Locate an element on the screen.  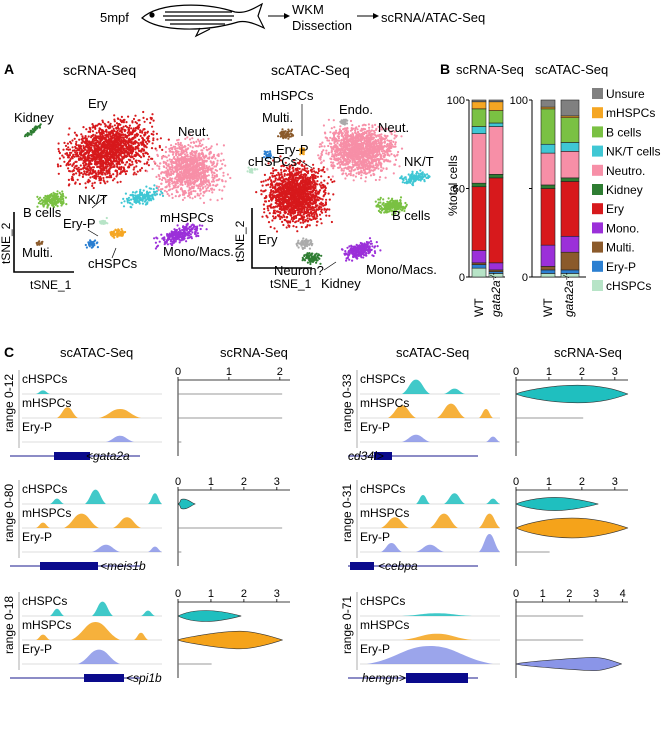
bar-segment-rna-wt-nktcells is located at coordinates (479, 130).